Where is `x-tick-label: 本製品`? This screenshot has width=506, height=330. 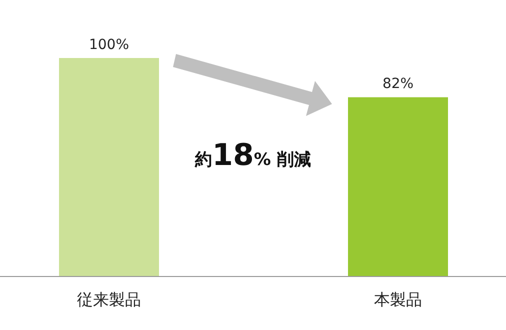
x-tick-label: 本製品 is located at coordinates (398, 299).